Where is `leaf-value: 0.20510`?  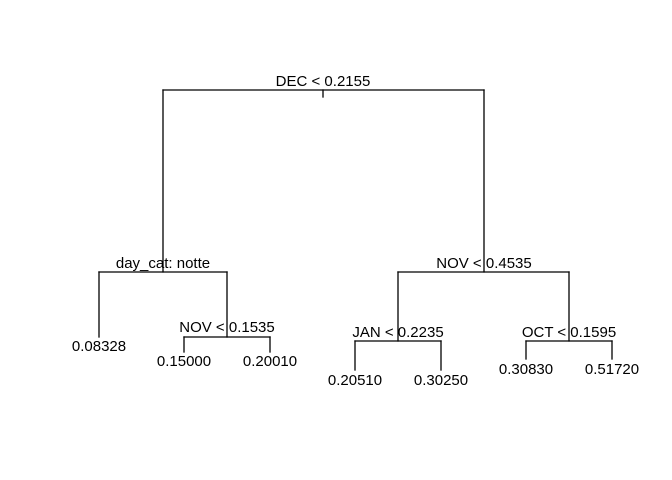 leaf-value: 0.20510 is located at coordinates (355, 380).